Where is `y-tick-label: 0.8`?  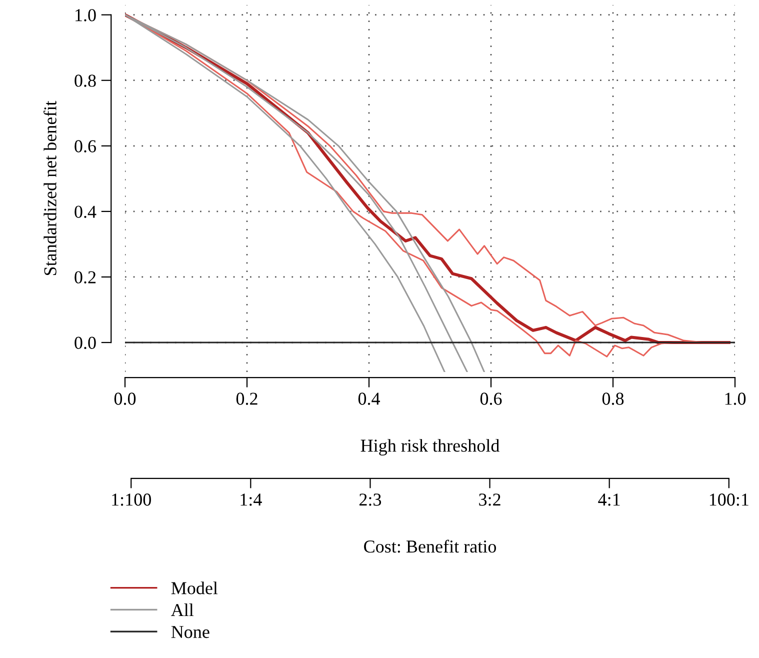 y-tick-label: 0.8 is located at coordinates (85, 80).